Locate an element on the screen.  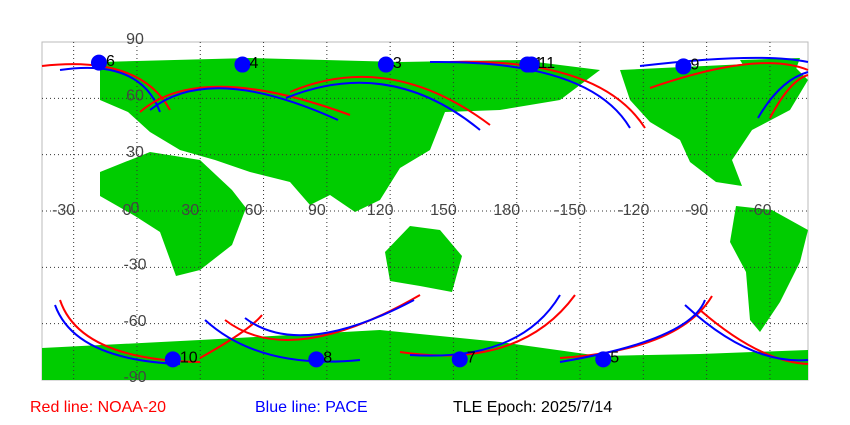
lat-label: 30 is located at coordinates (135, 152).